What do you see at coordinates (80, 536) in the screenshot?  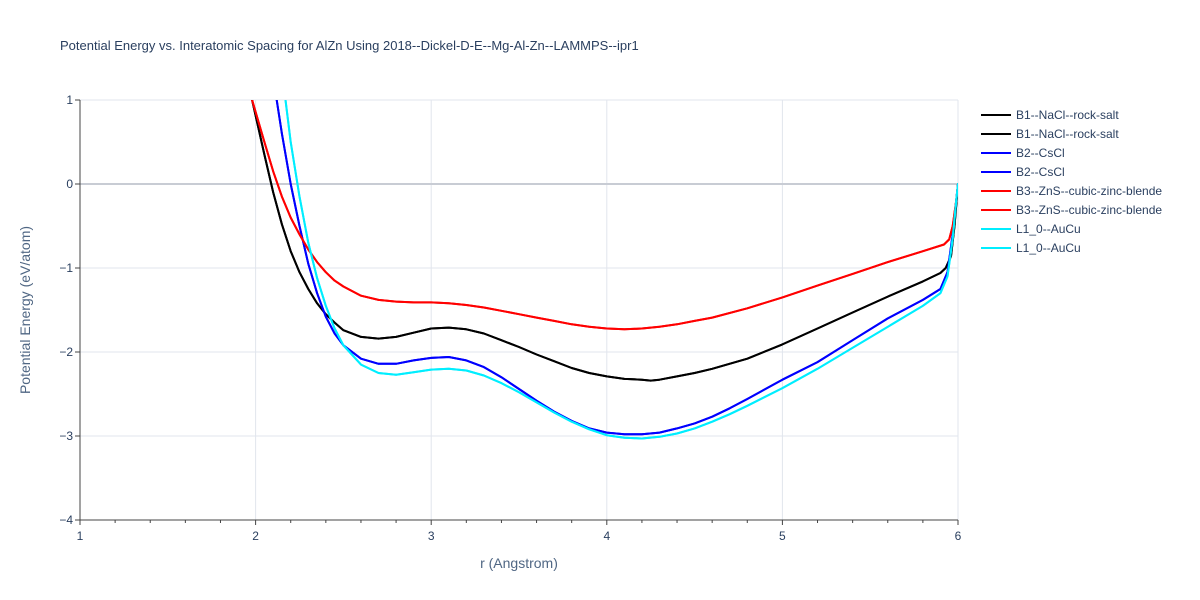 I see `x-tick-label: 1` at bounding box center [80, 536].